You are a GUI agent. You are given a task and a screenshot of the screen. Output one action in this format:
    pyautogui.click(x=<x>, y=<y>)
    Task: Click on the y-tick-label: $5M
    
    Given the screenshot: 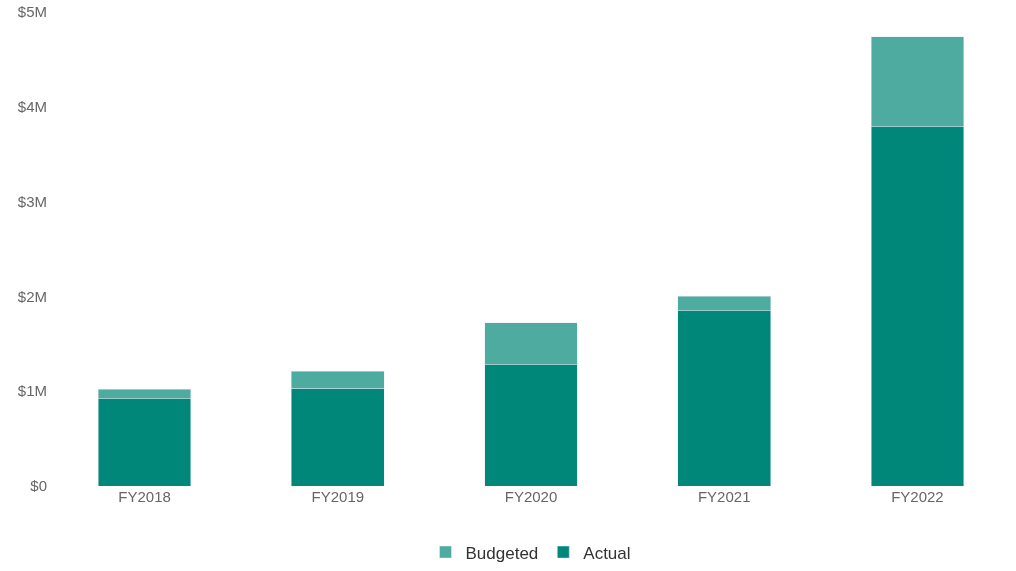 What is the action you would take?
    pyautogui.click(x=32, y=12)
    